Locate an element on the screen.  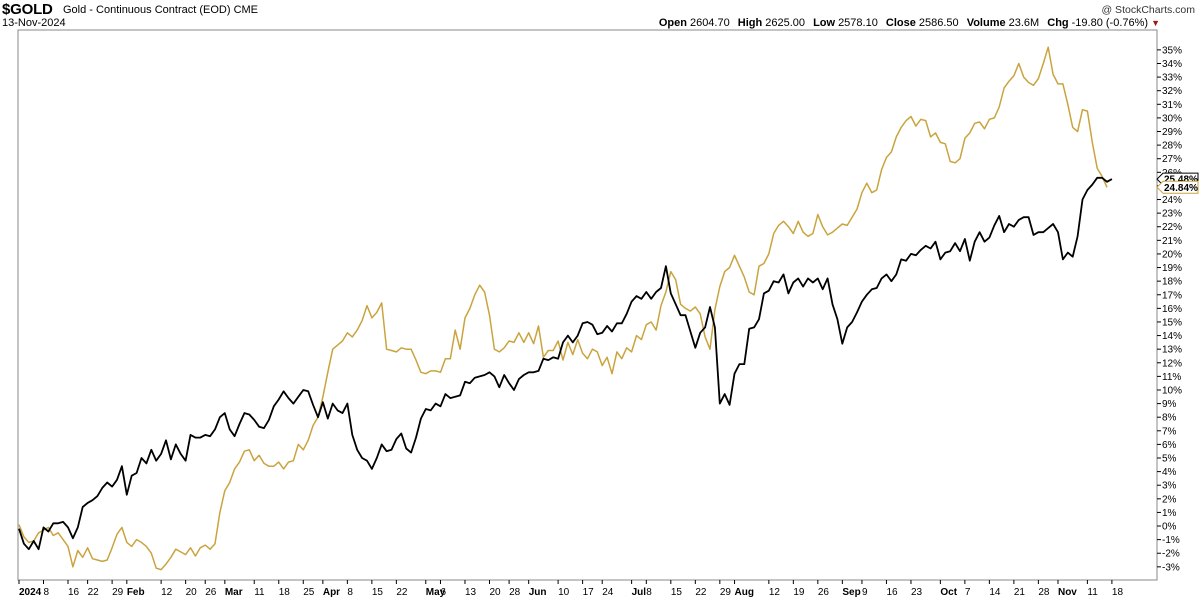
y-tick-label: 31% is located at coordinates (1172, 105).